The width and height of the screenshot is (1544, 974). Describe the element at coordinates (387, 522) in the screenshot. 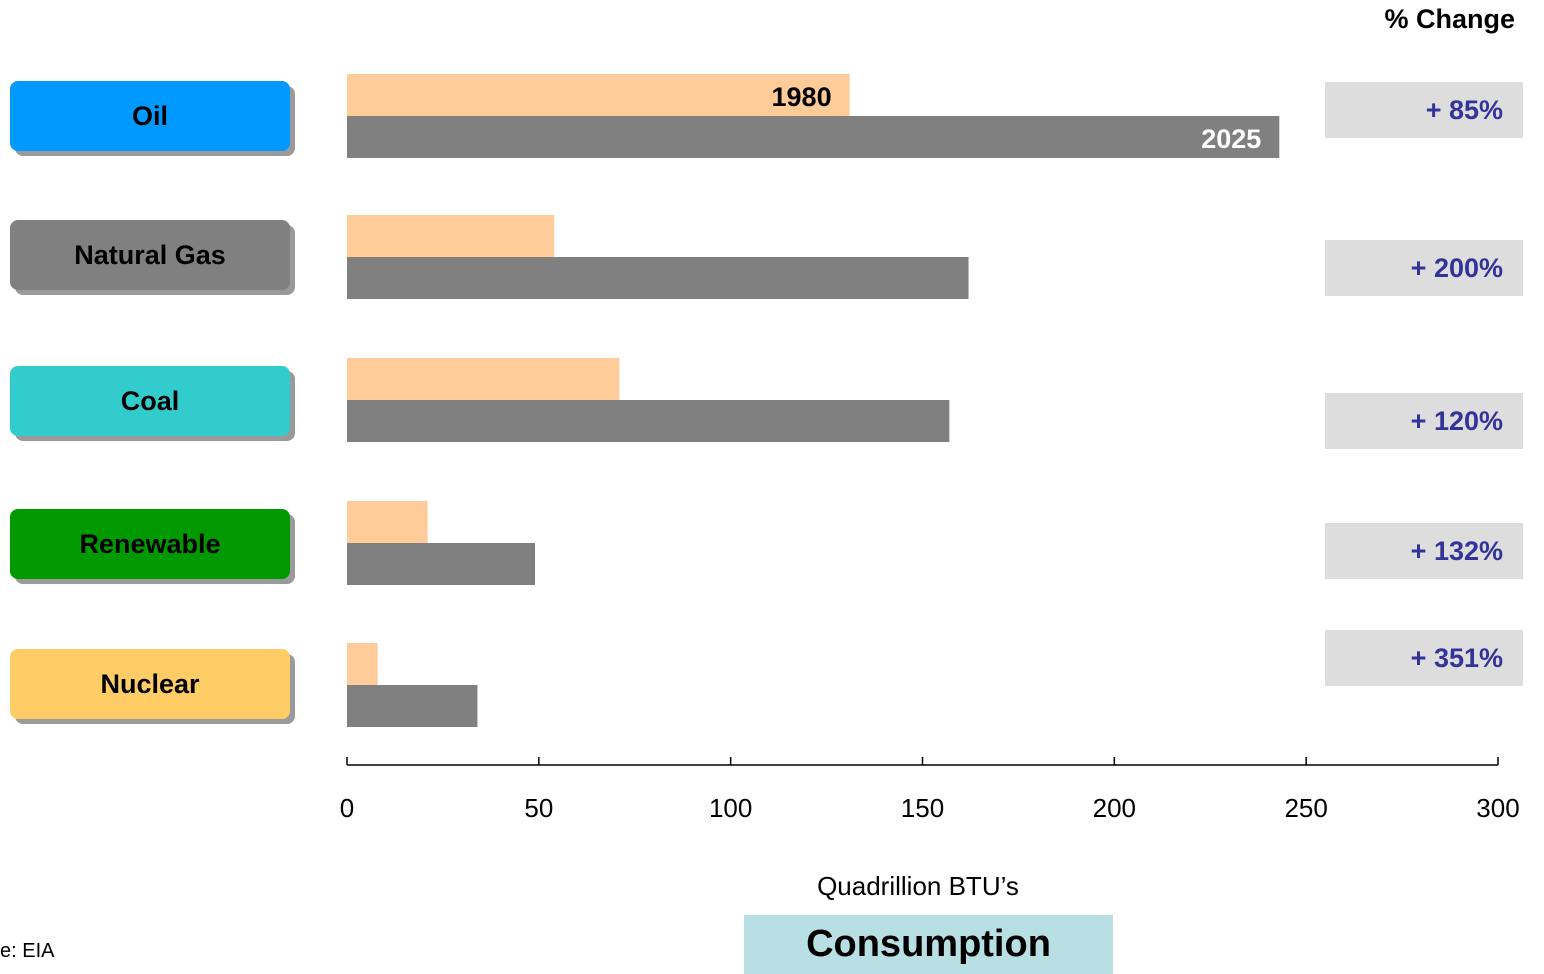

I see `bar-1980-renewable` at that location.